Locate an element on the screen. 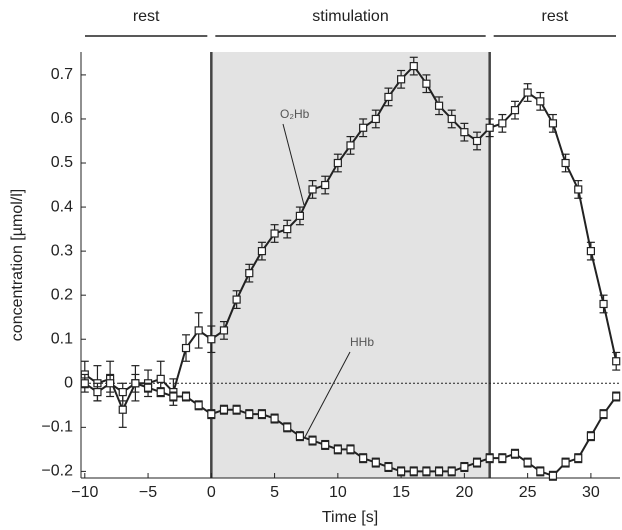 Image resolution: width=622 pixels, height=530 pixels. x-tick-label: 25 is located at coordinates (528, 492).